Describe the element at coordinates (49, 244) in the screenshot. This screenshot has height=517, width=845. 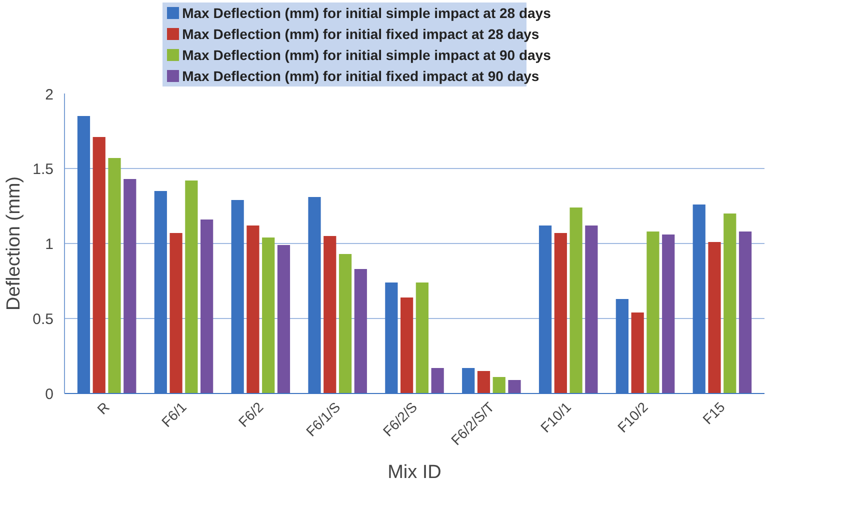
I see `y-tick-label: 1` at that location.